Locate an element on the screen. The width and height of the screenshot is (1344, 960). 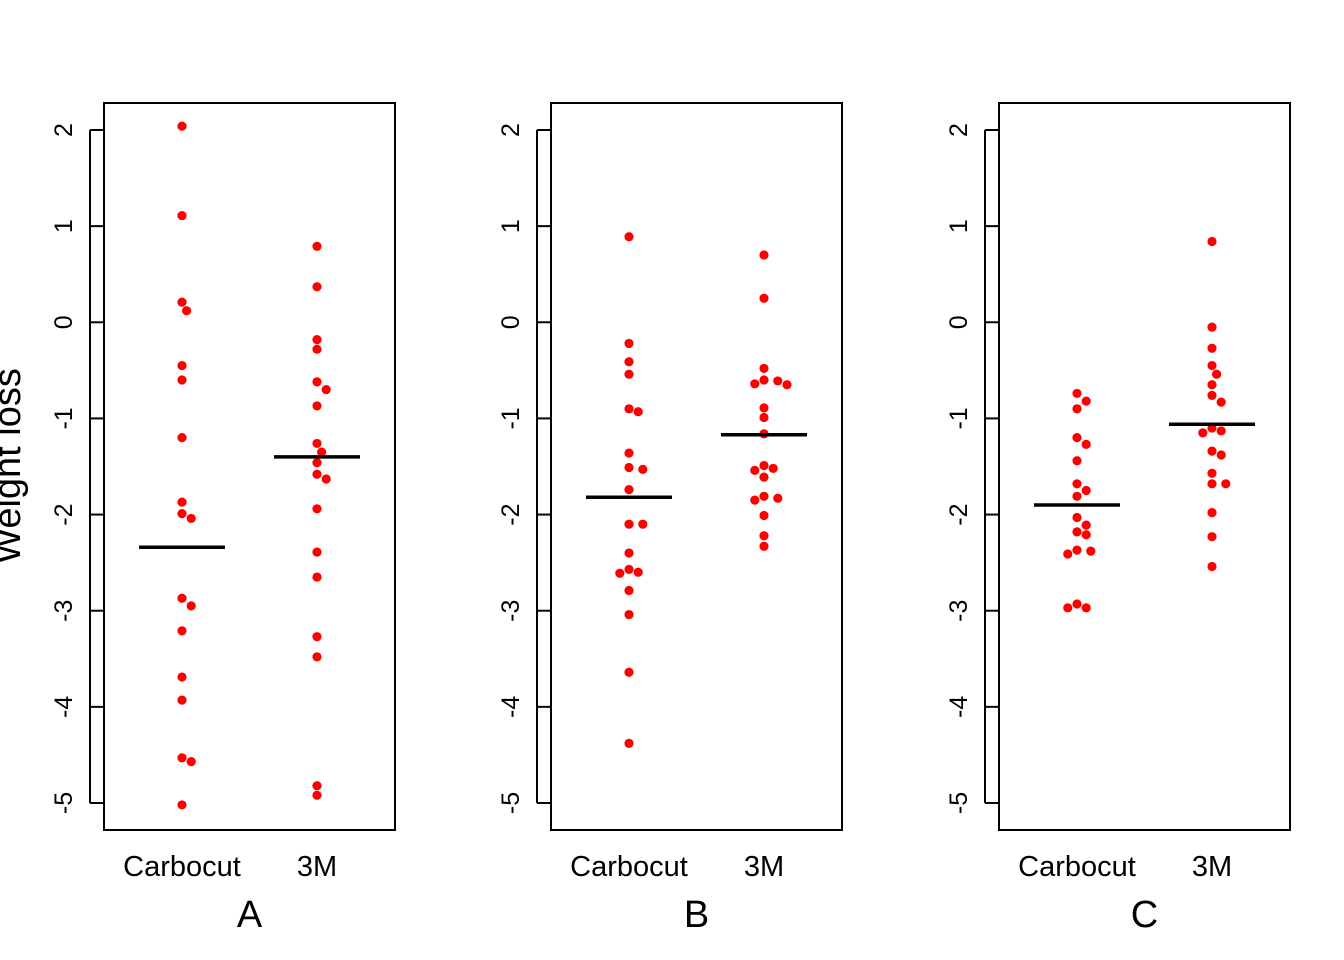
y-tick-label: -1 is located at coordinates (64, 418).